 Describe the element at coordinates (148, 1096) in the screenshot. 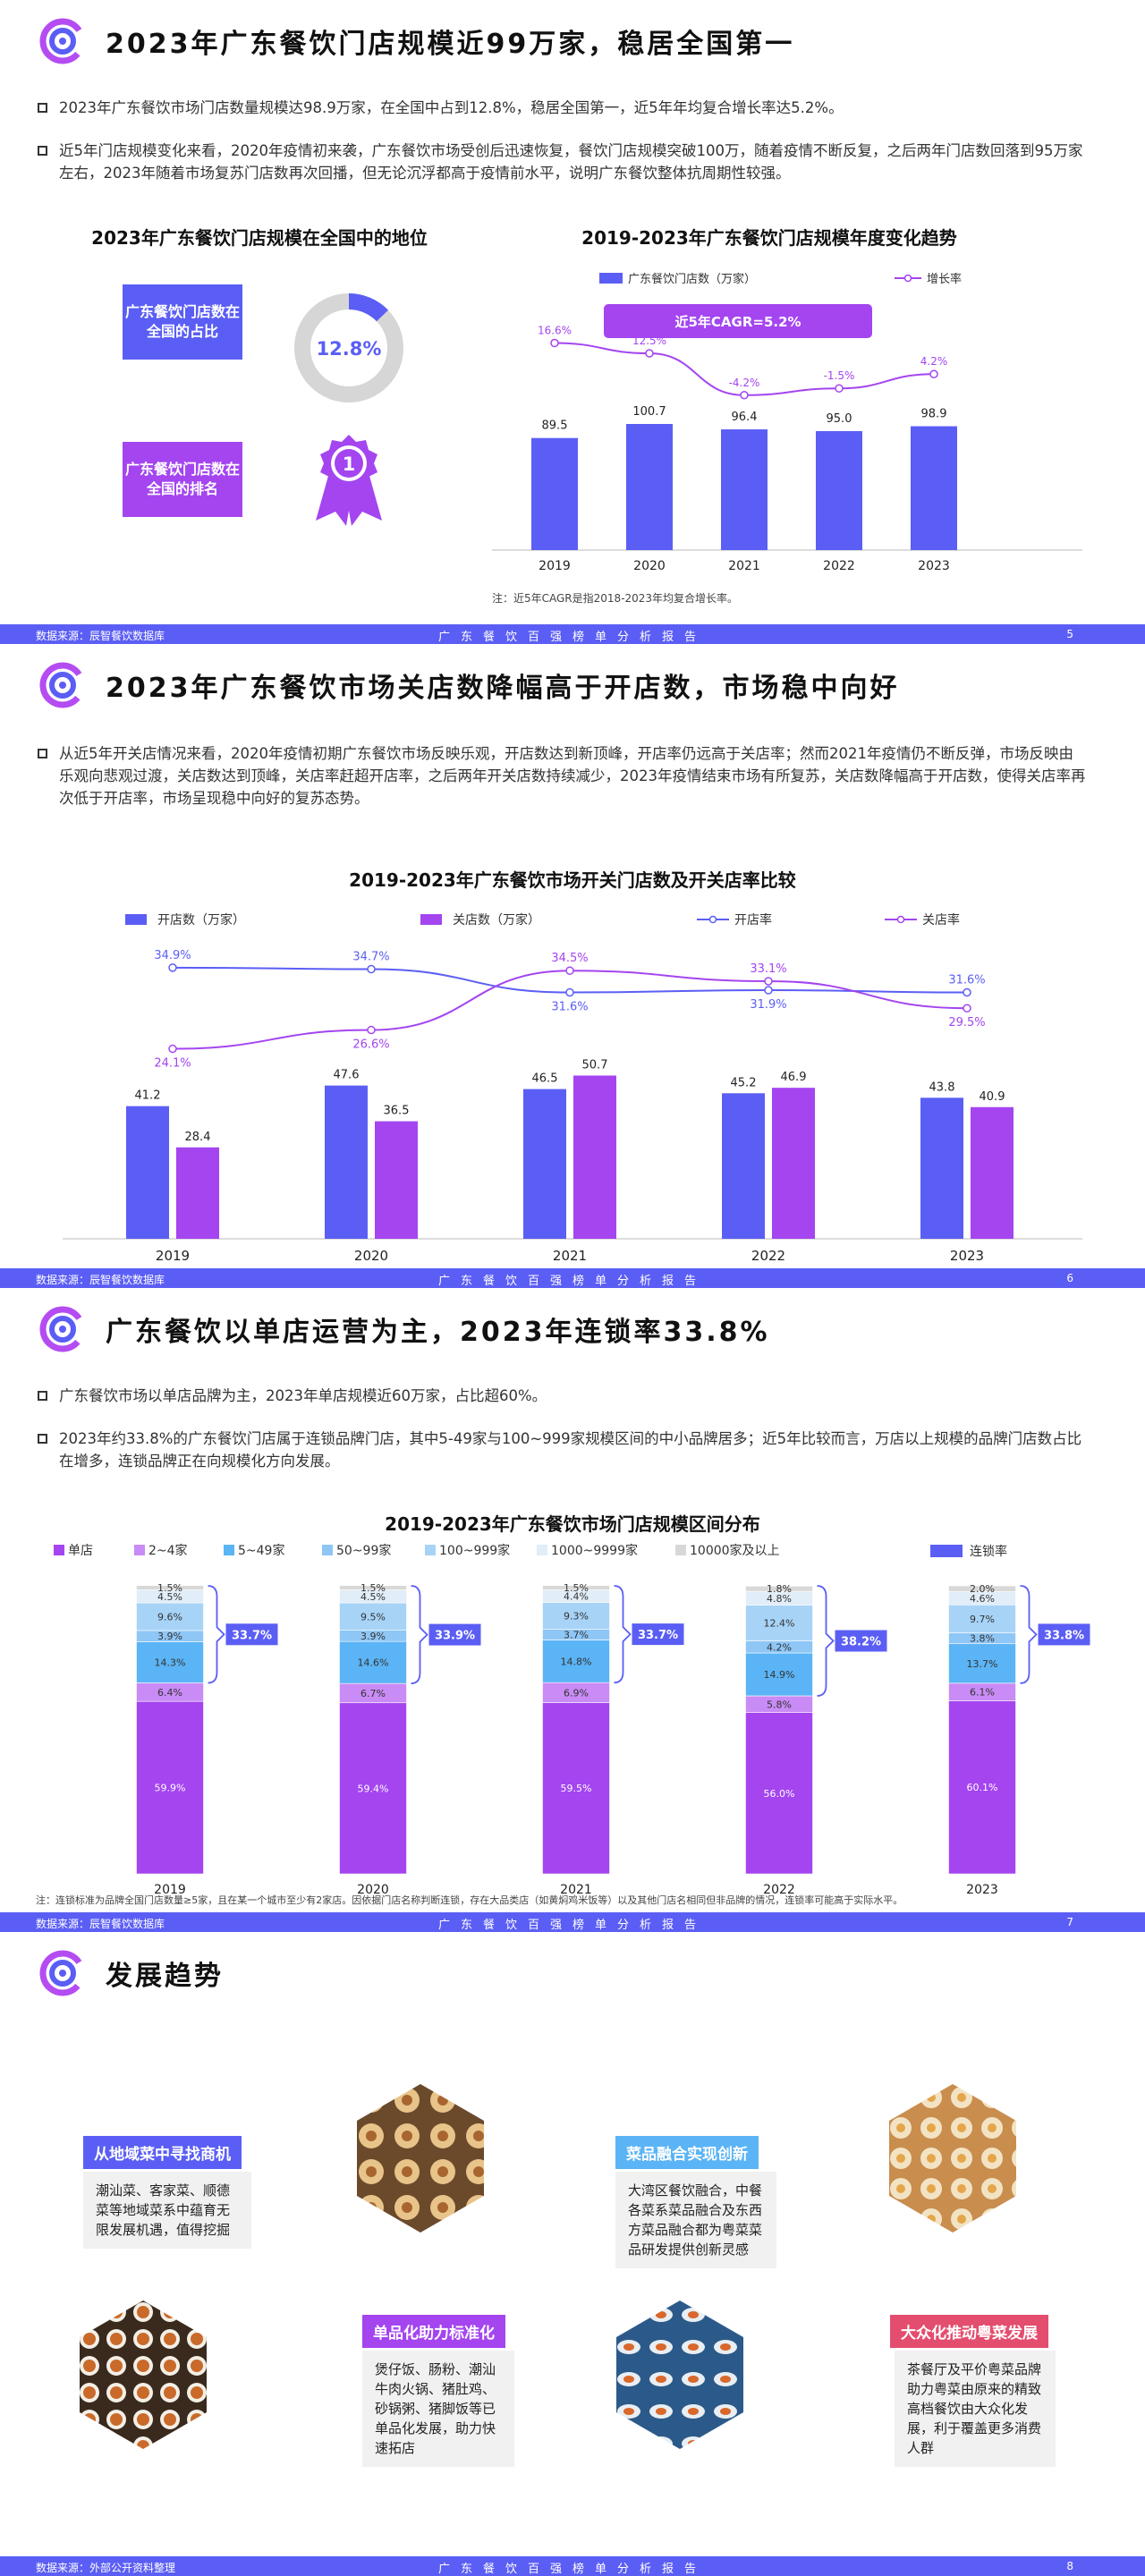

I see `bar-value-label: 41.2` at that location.